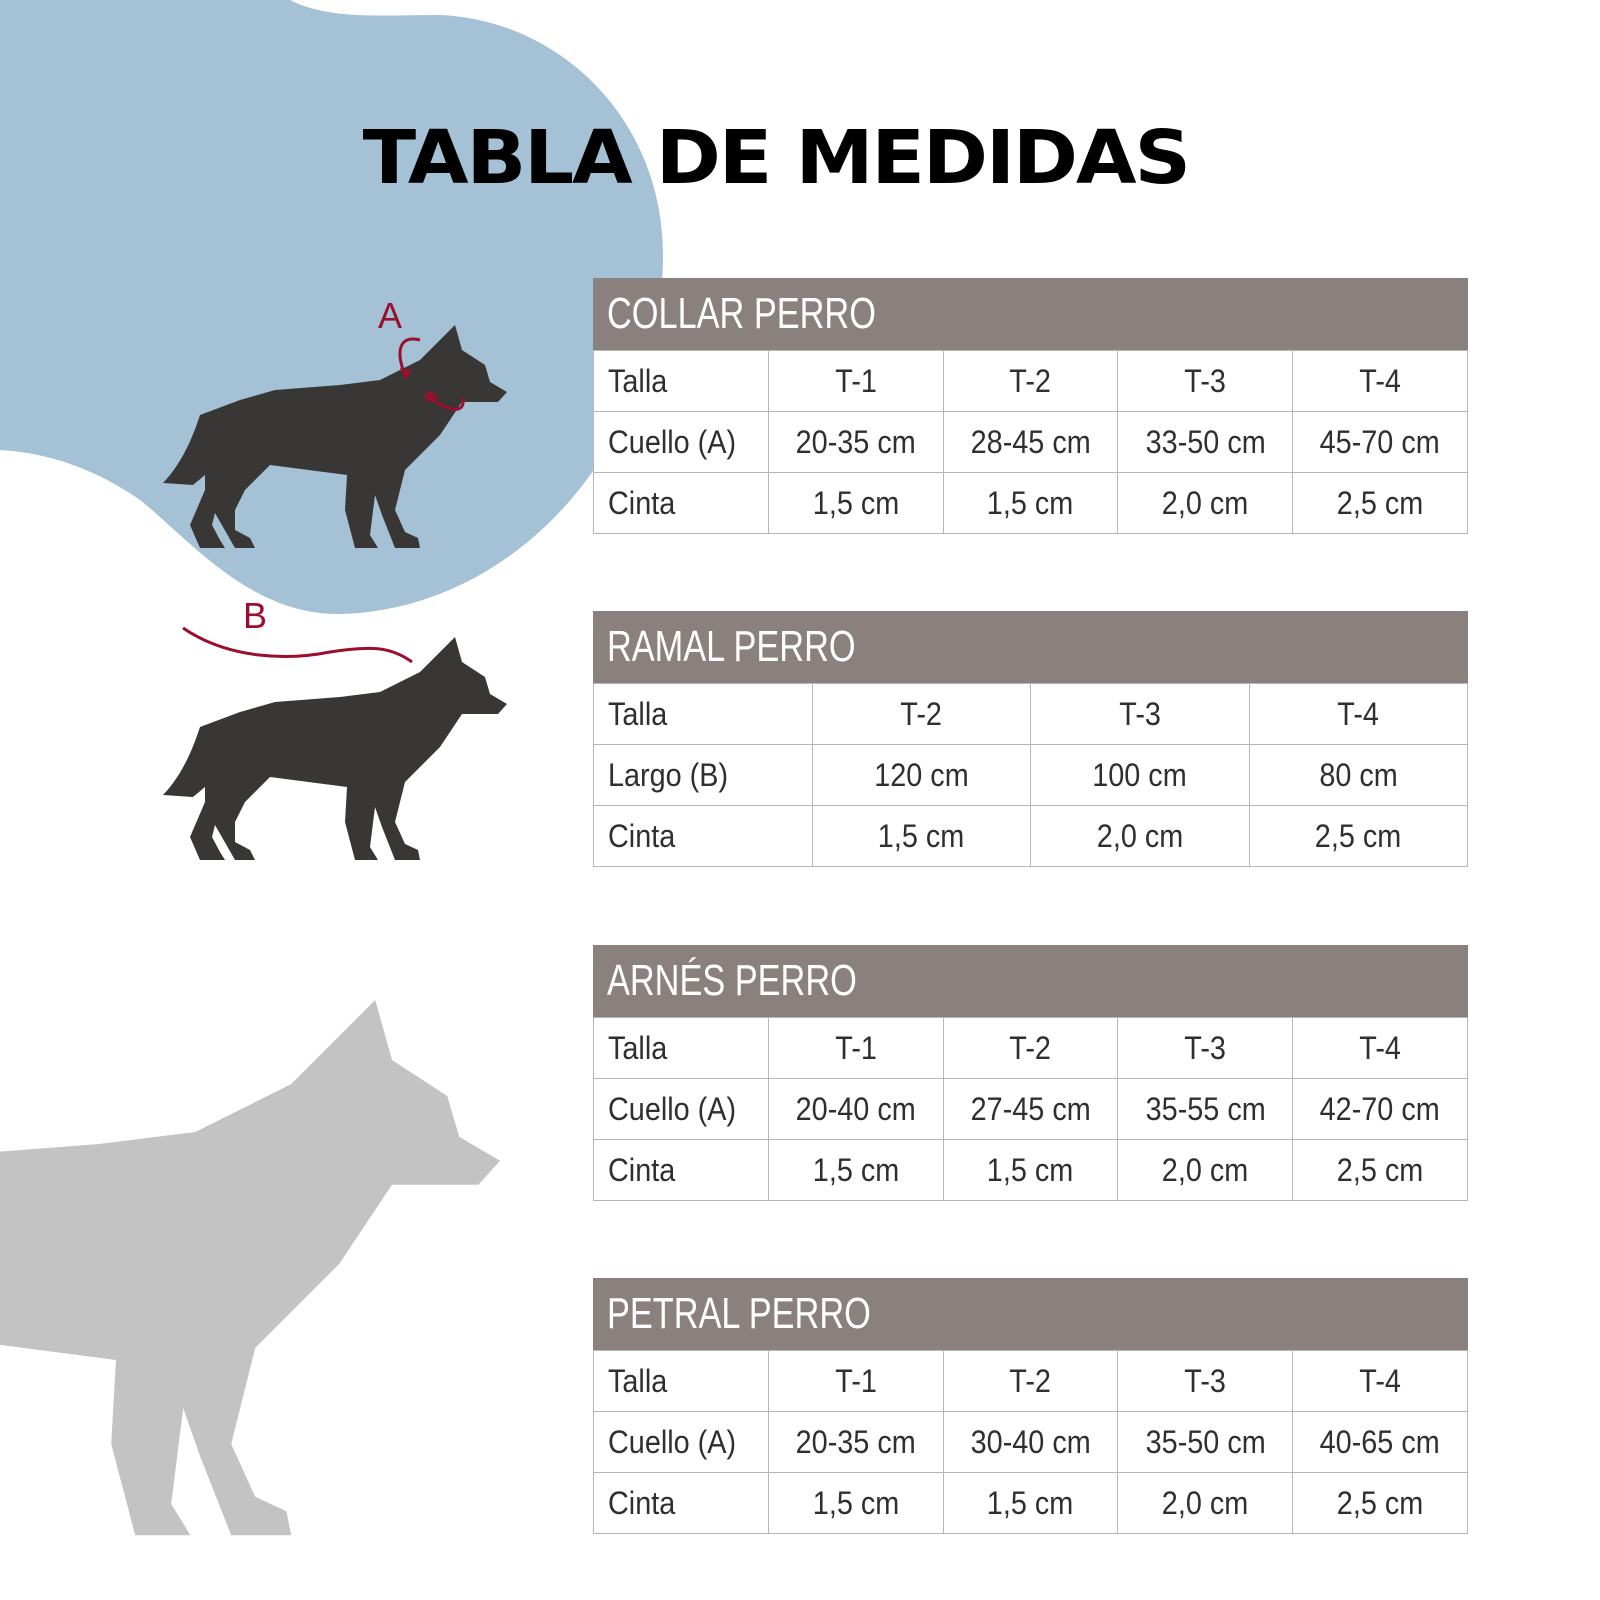 Image resolution: width=1600 pixels, height=1600 pixels. I want to click on cell-text: T-4, so click(1380, 380).